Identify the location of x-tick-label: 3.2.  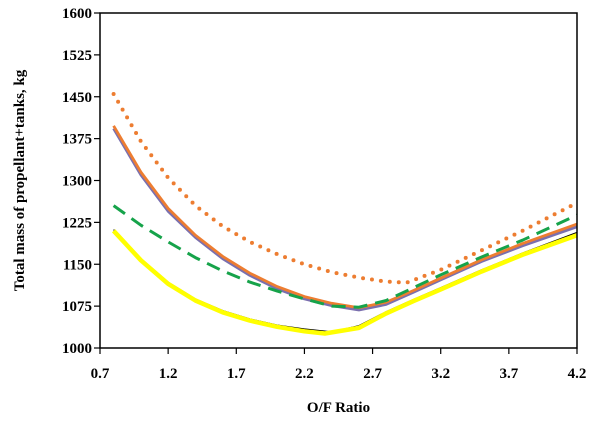
(440, 374).